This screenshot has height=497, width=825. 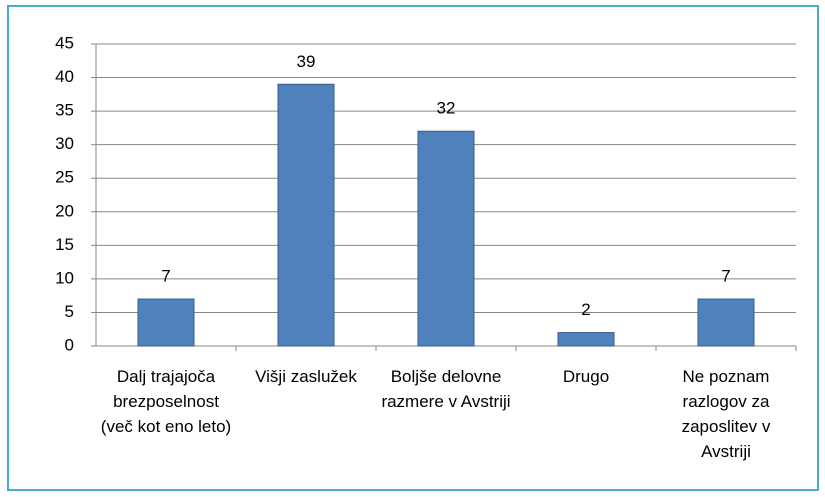 What do you see at coordinates (64, 177) in the screenshot?
I see `y-tick-label: 25` at bounding box center [64, 177].